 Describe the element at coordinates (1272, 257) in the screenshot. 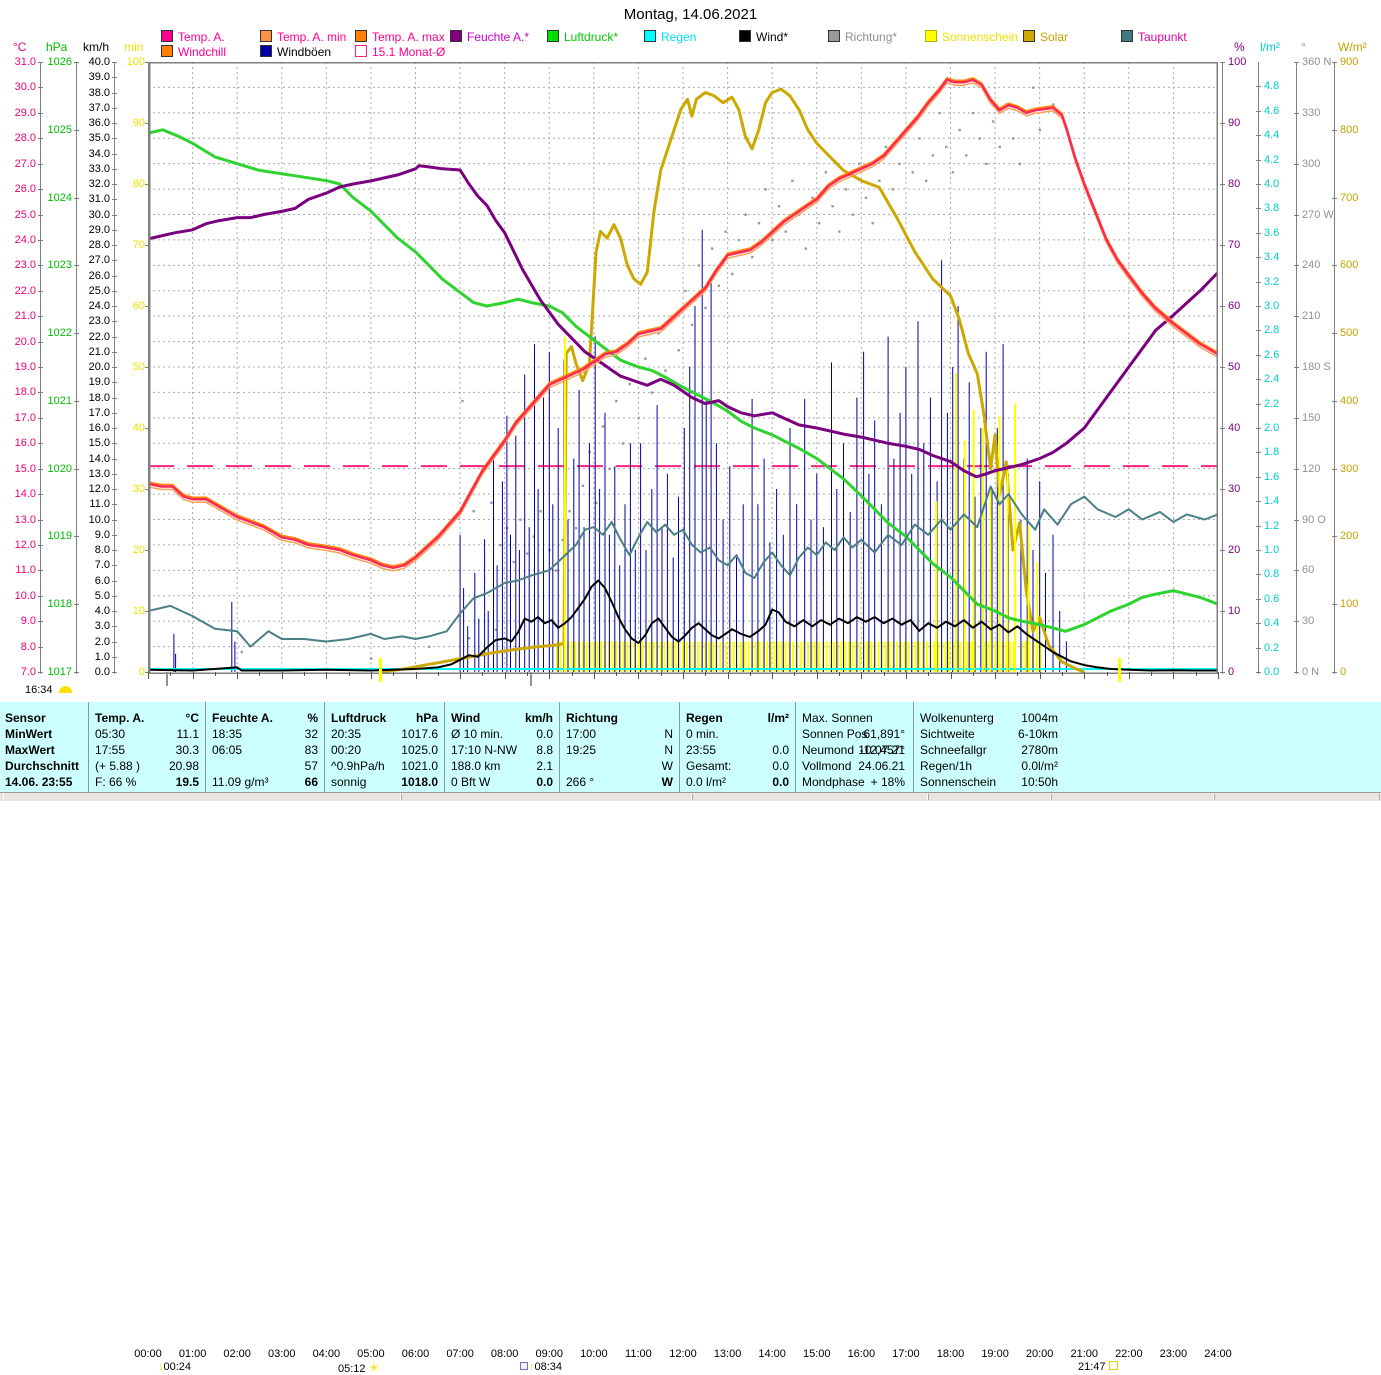

I see `axis-tick-label: 3.4` at that location.